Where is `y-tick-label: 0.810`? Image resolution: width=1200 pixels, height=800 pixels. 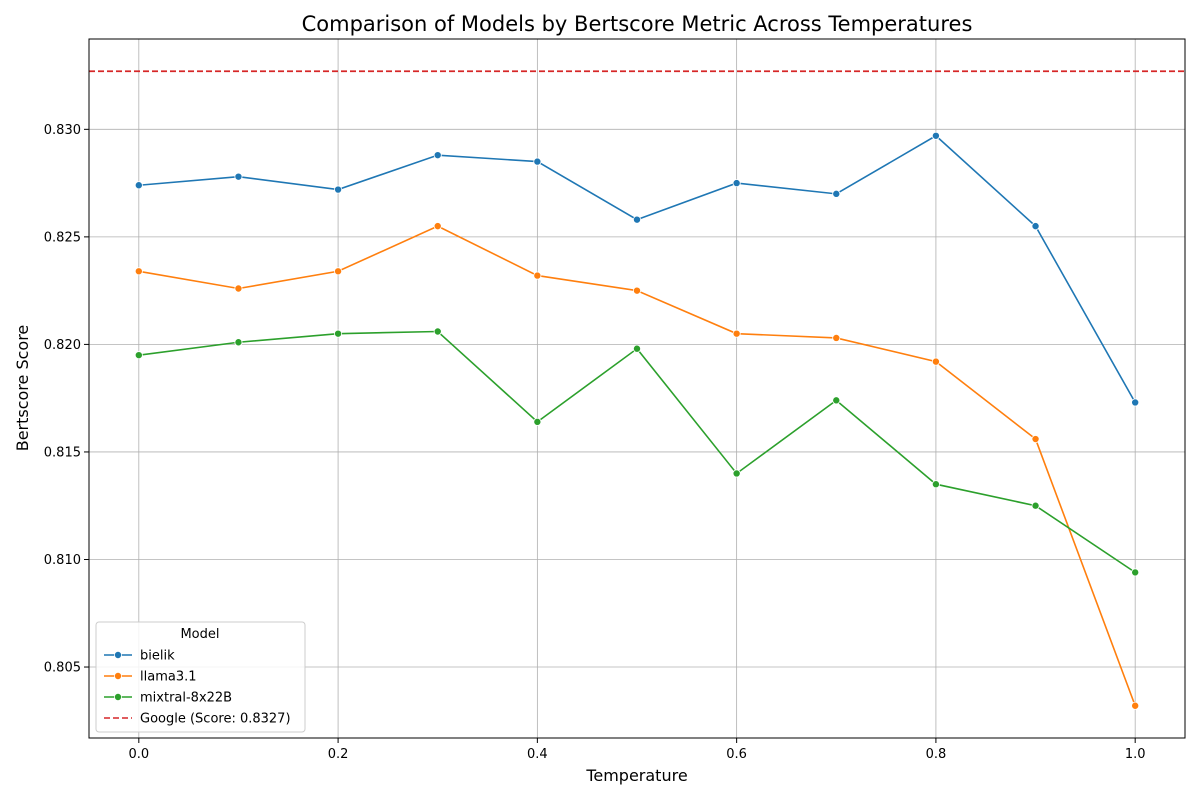 y-tick-label: 0.810 is located at coordinates (62, 560).